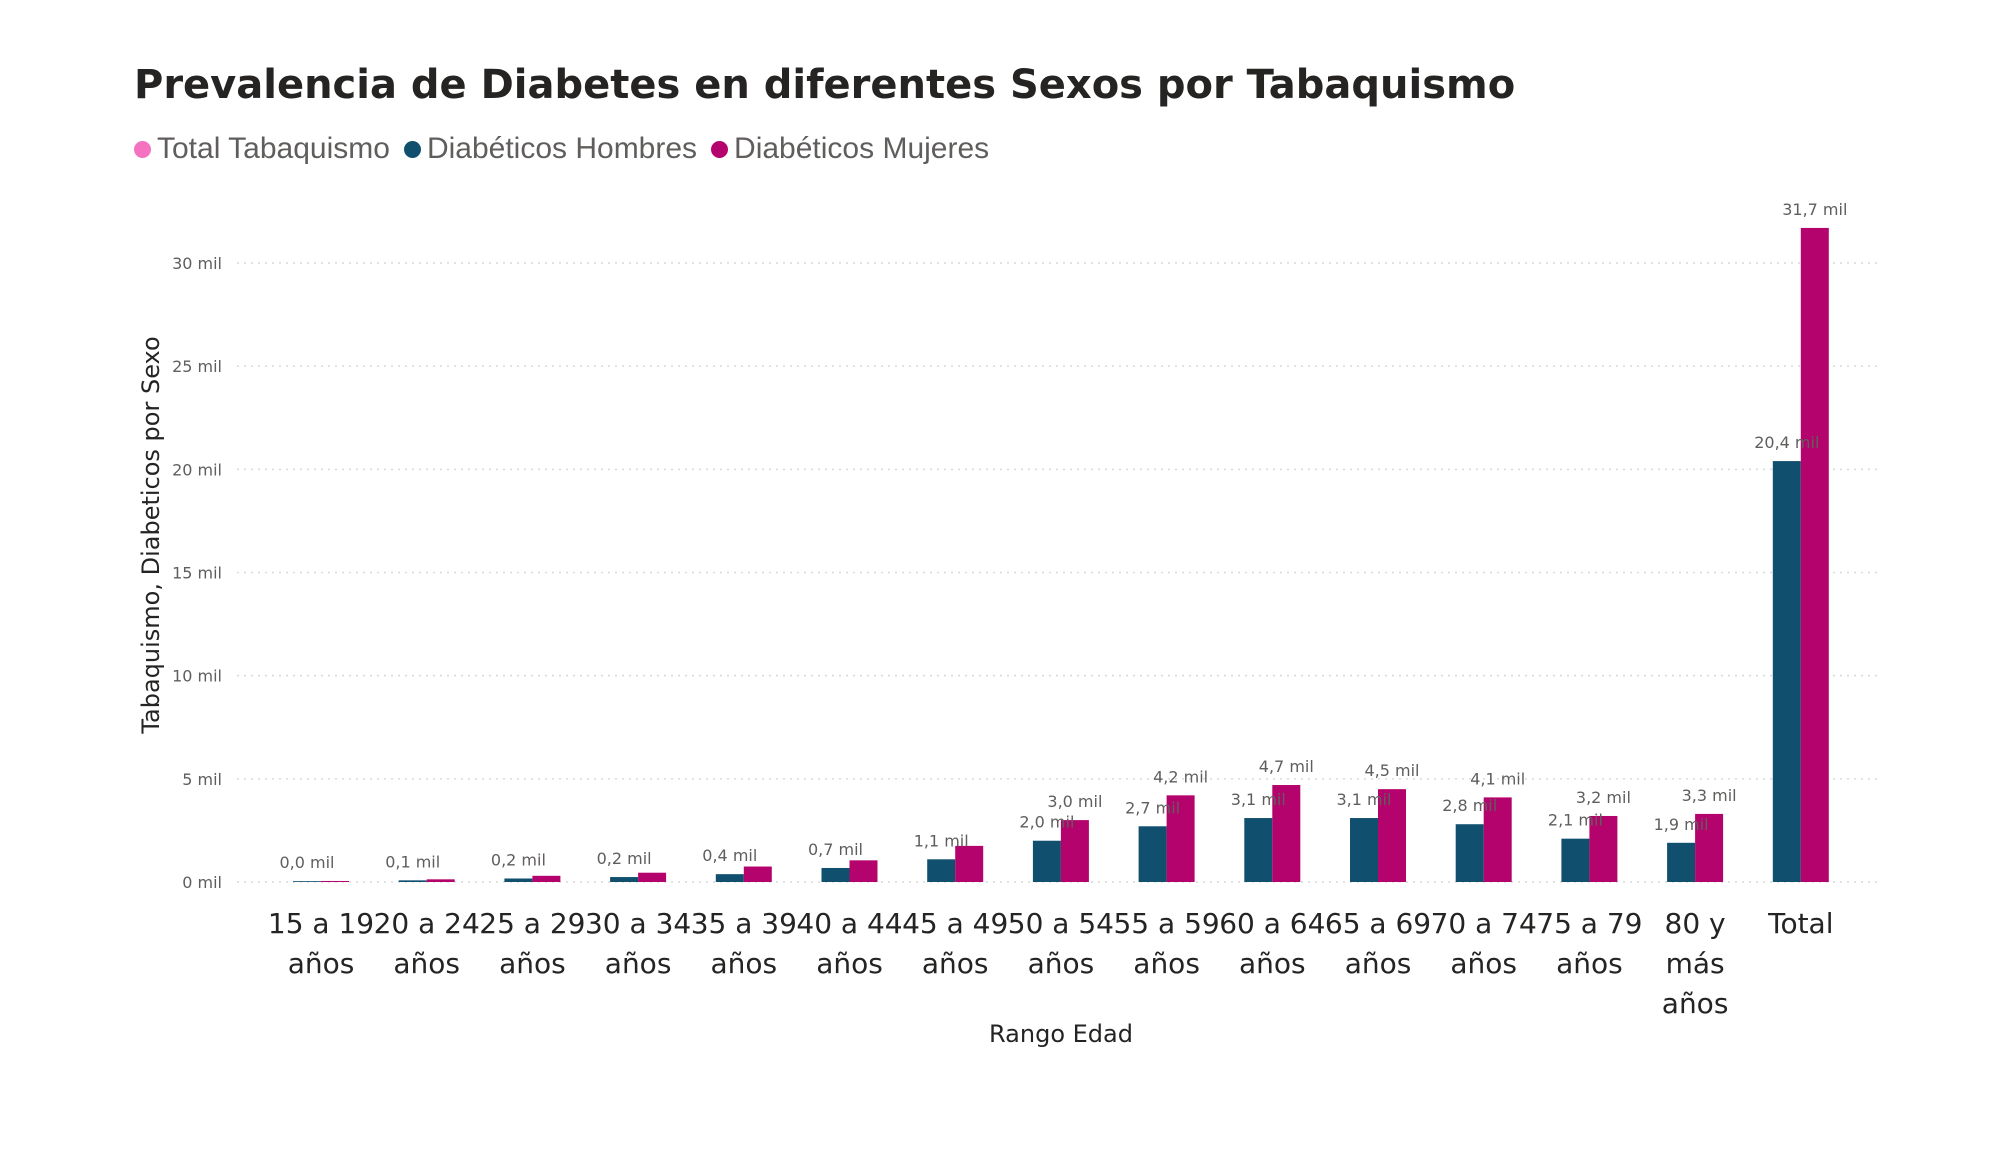  What do you see at coordinates (955, 943) in the screenshot?
I see `x-tick-label: 45 a 49 años` at bounding box center [955, 943].